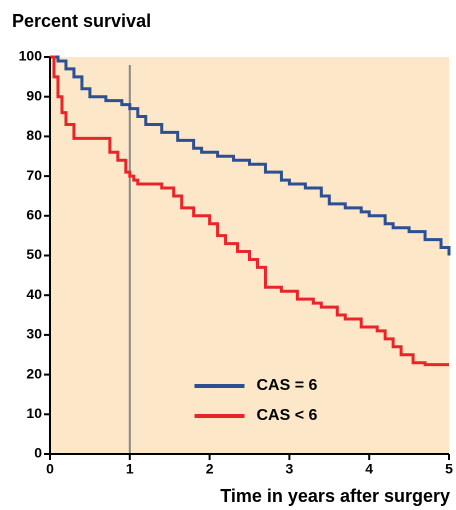  I want to click on y-tick-label: 100, so click(31, 56).